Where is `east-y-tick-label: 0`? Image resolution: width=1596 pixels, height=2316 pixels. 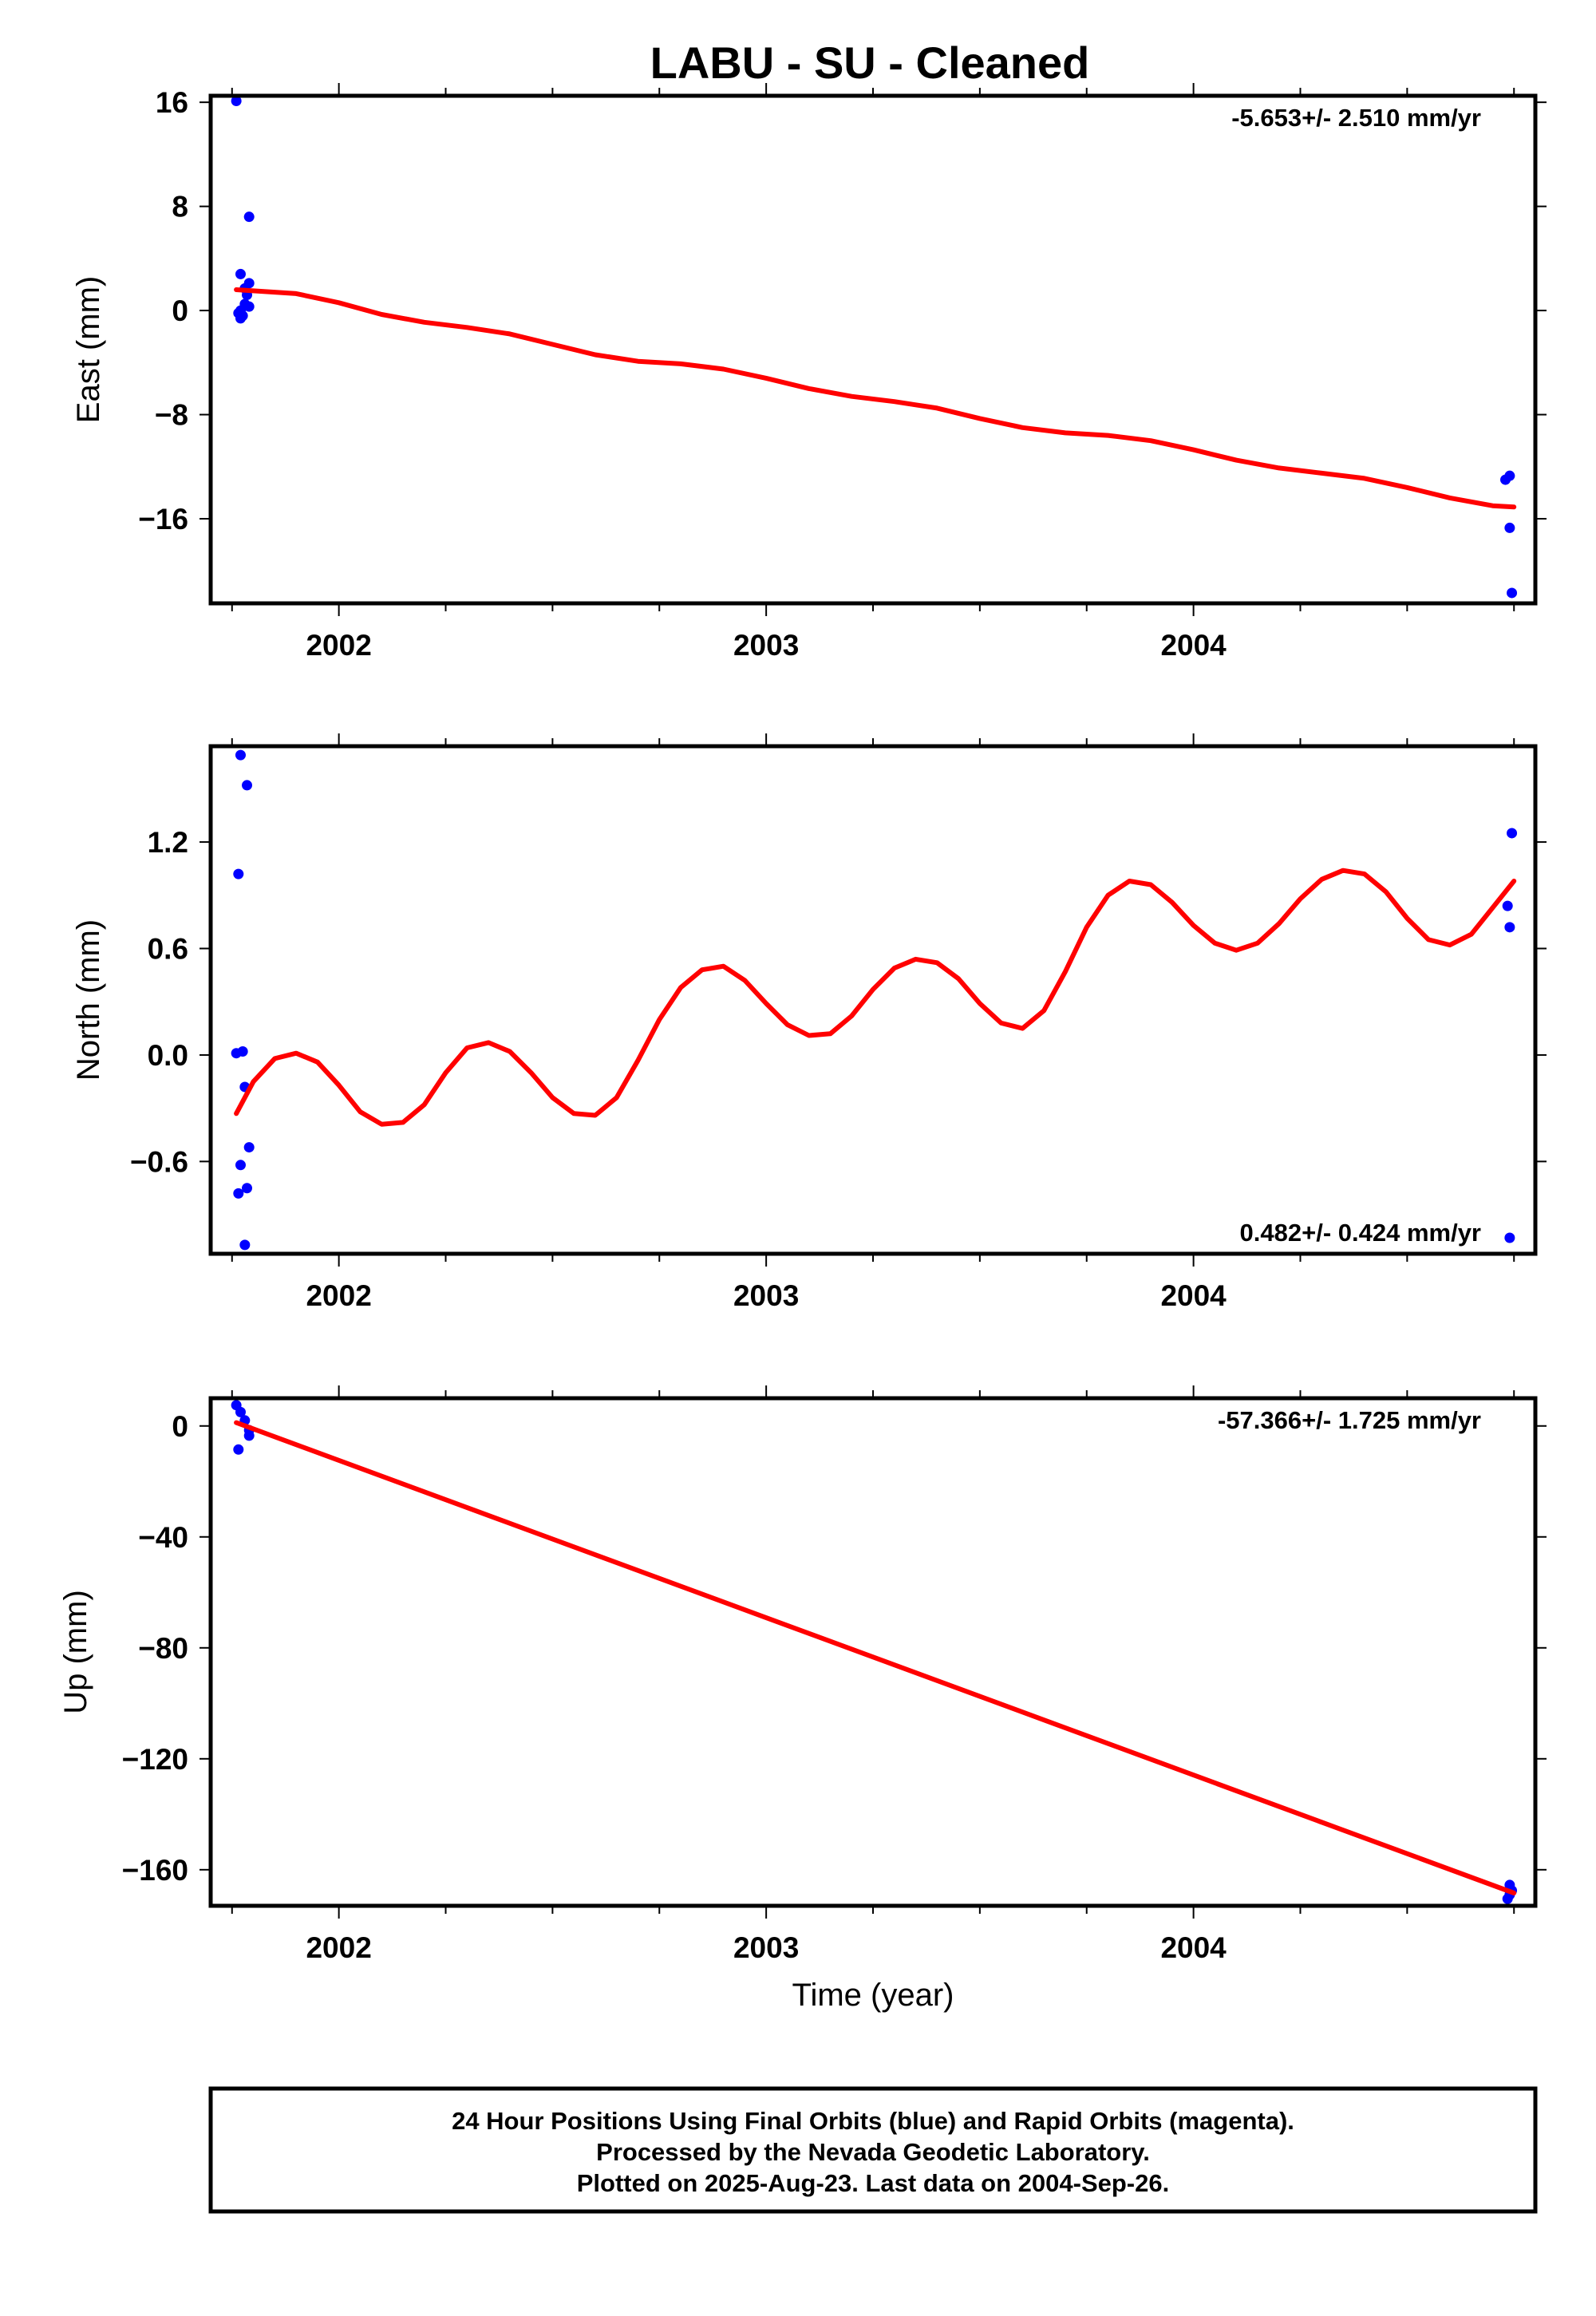 east-y-tick-label: 0 is located at coordinates (180, 310).